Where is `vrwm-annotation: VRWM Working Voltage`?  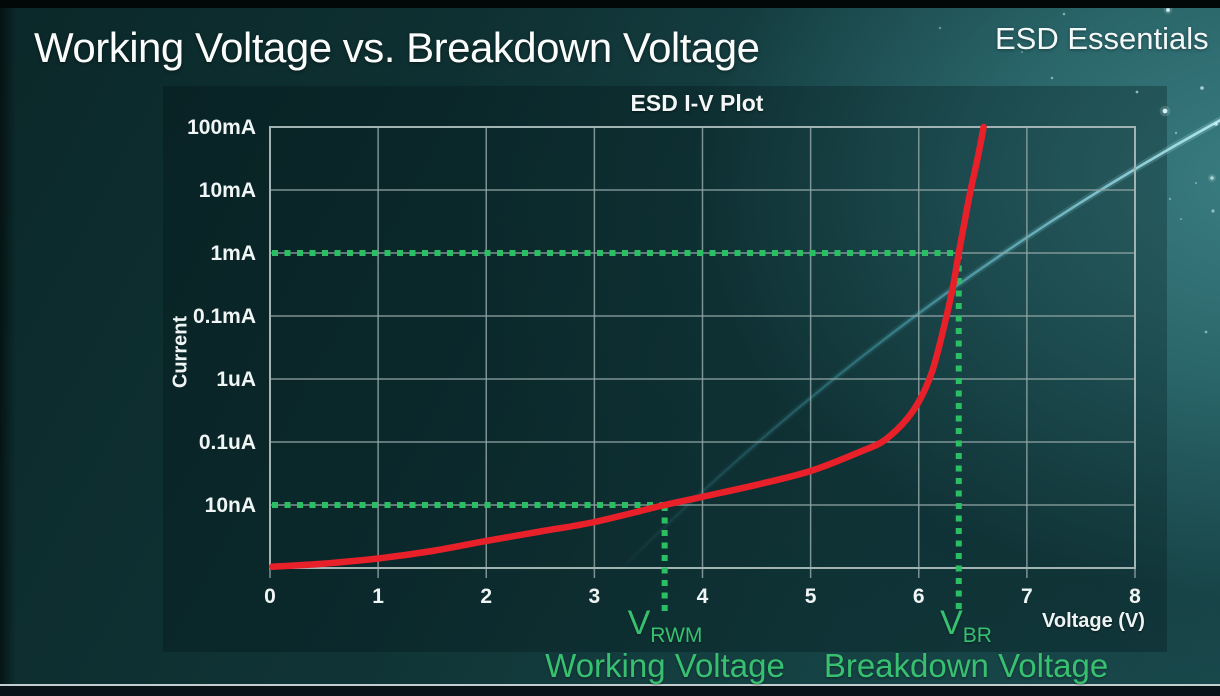
vrwm-annotation: VRWM Working Voltage is located at coordinates (665, 644).